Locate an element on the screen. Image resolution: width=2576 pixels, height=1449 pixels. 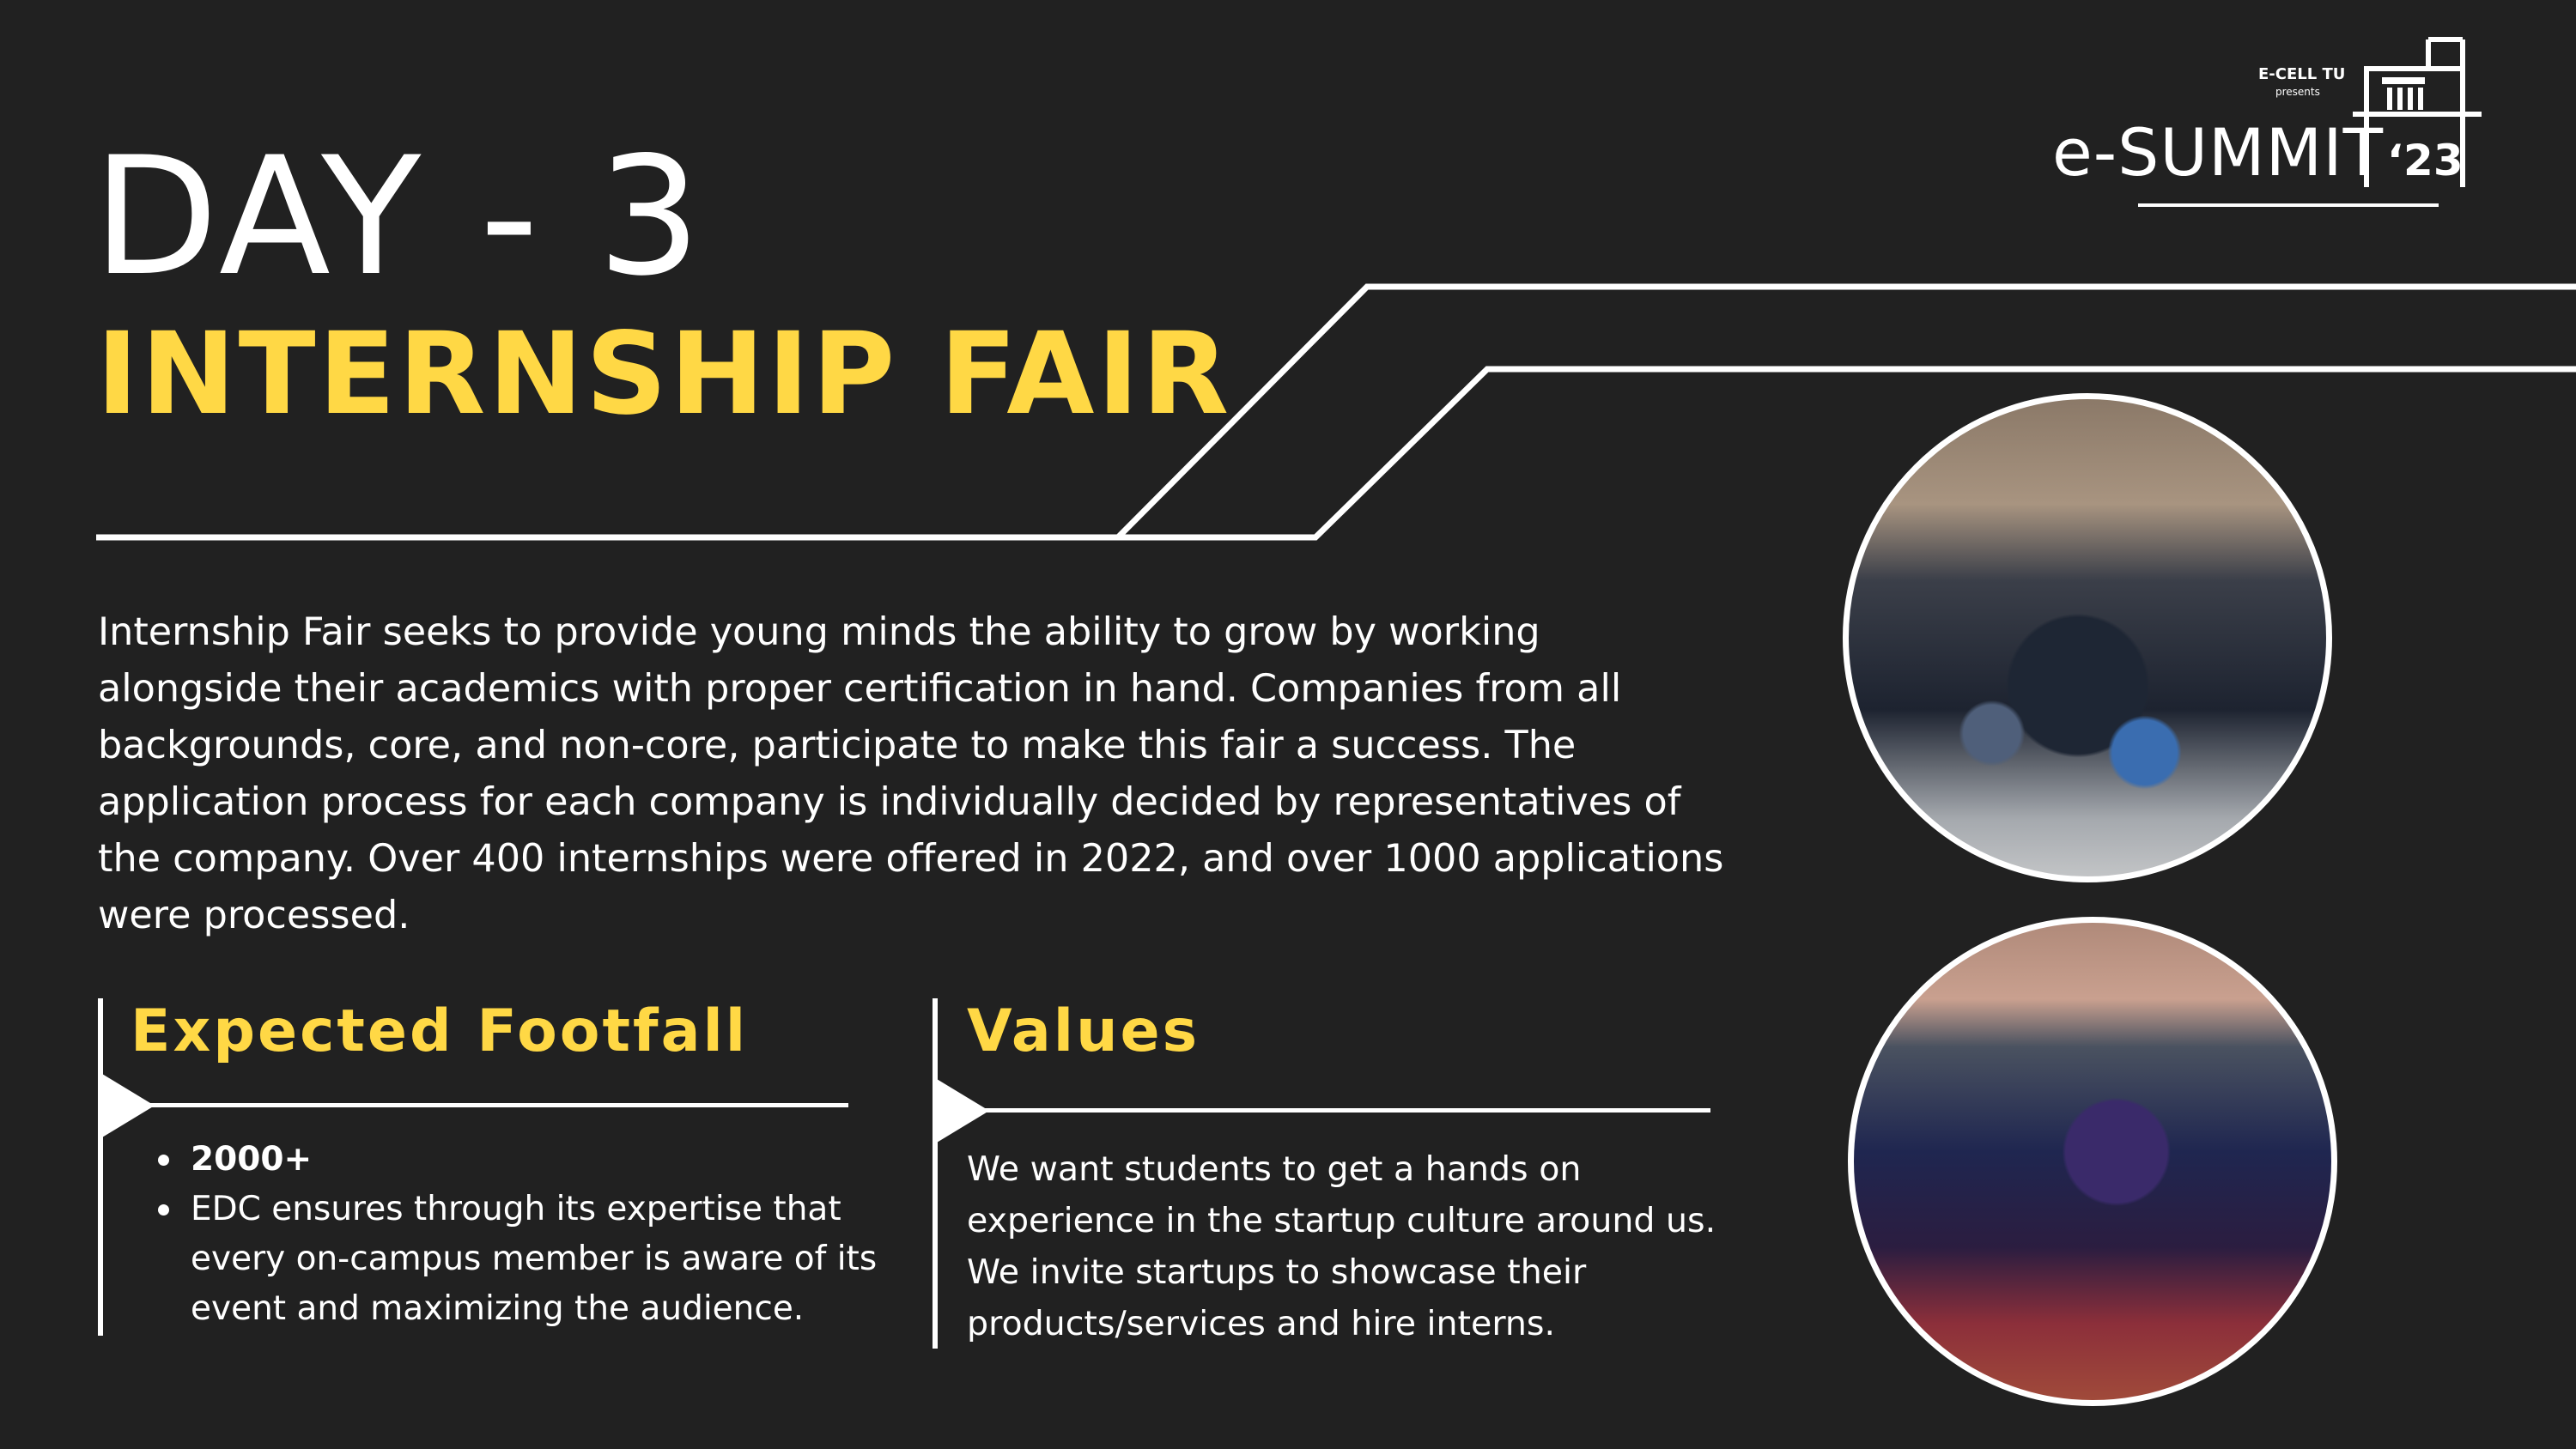
logo-wordmark: e-SUMMIT is located at coordinates (2218, 152).